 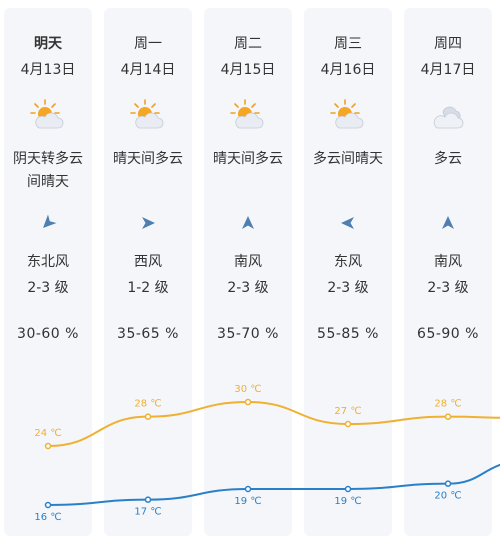 I want to click on condition-text: 多云间晴天, so click(x=348, y=159).